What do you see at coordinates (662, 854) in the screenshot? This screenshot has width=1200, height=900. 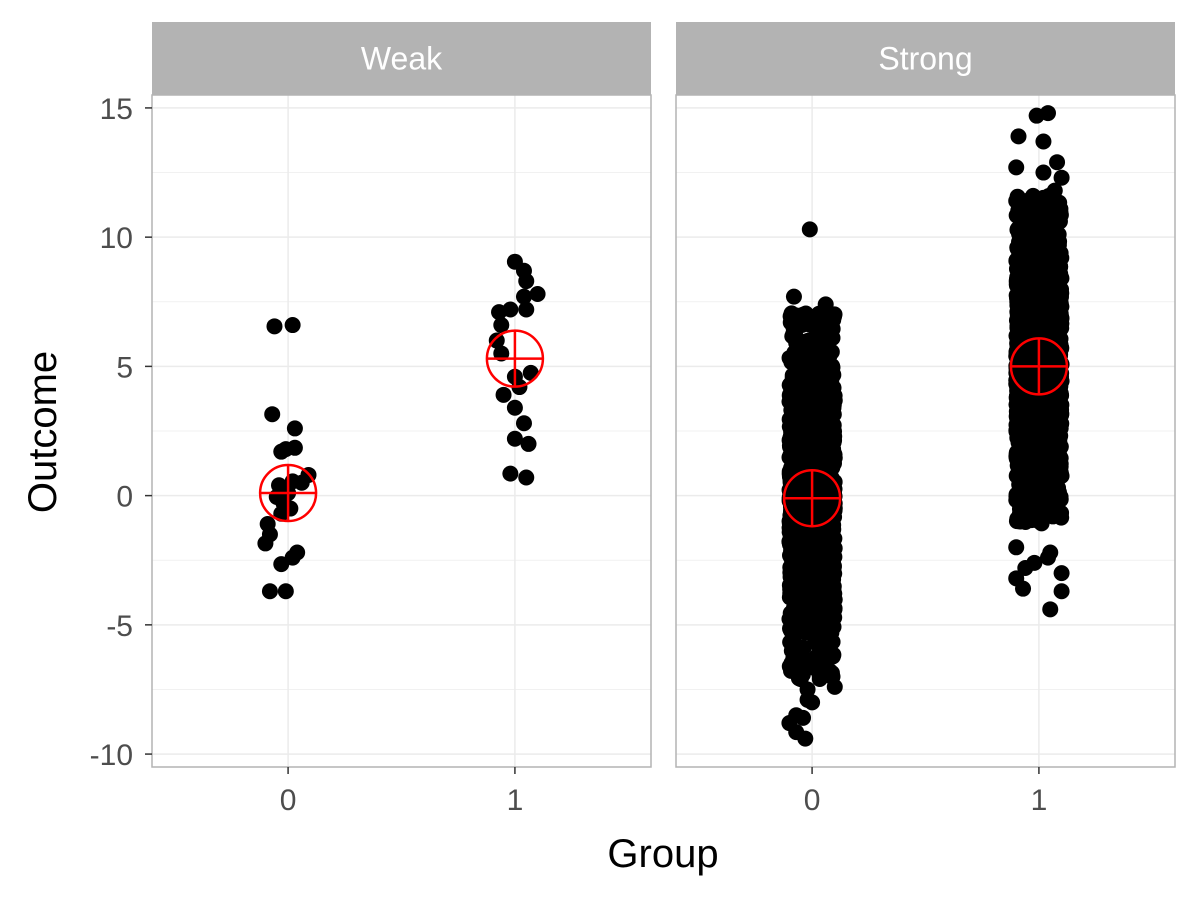 I see `x-axis-title: Group` at bounding box center [662, 854].